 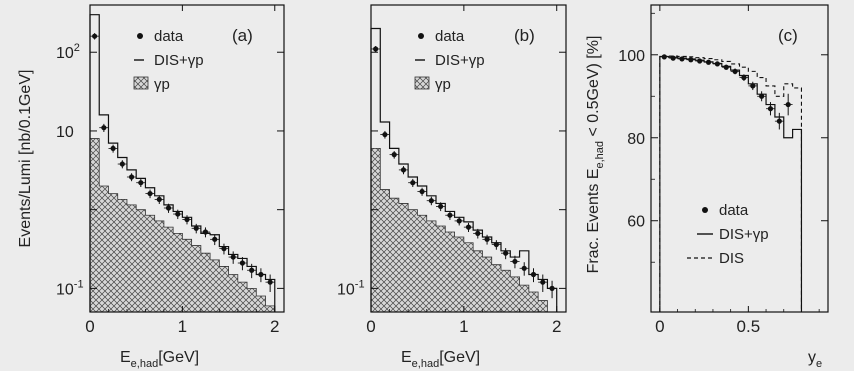 I want to click on panel-c-y-tick-label: 80, so click(x=636, y=139).